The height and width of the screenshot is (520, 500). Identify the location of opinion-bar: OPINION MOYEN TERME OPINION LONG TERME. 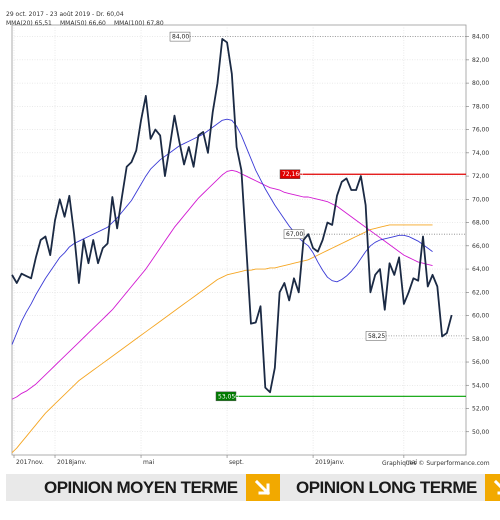
(253, 487).